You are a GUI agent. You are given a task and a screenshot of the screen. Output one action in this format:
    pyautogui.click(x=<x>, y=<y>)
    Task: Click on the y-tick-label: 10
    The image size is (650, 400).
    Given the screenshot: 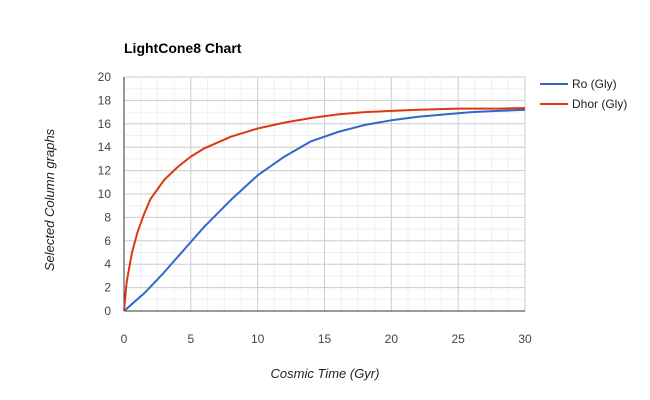 What is the action you would take?
    pyautogui.click(x=105, y=194)
    